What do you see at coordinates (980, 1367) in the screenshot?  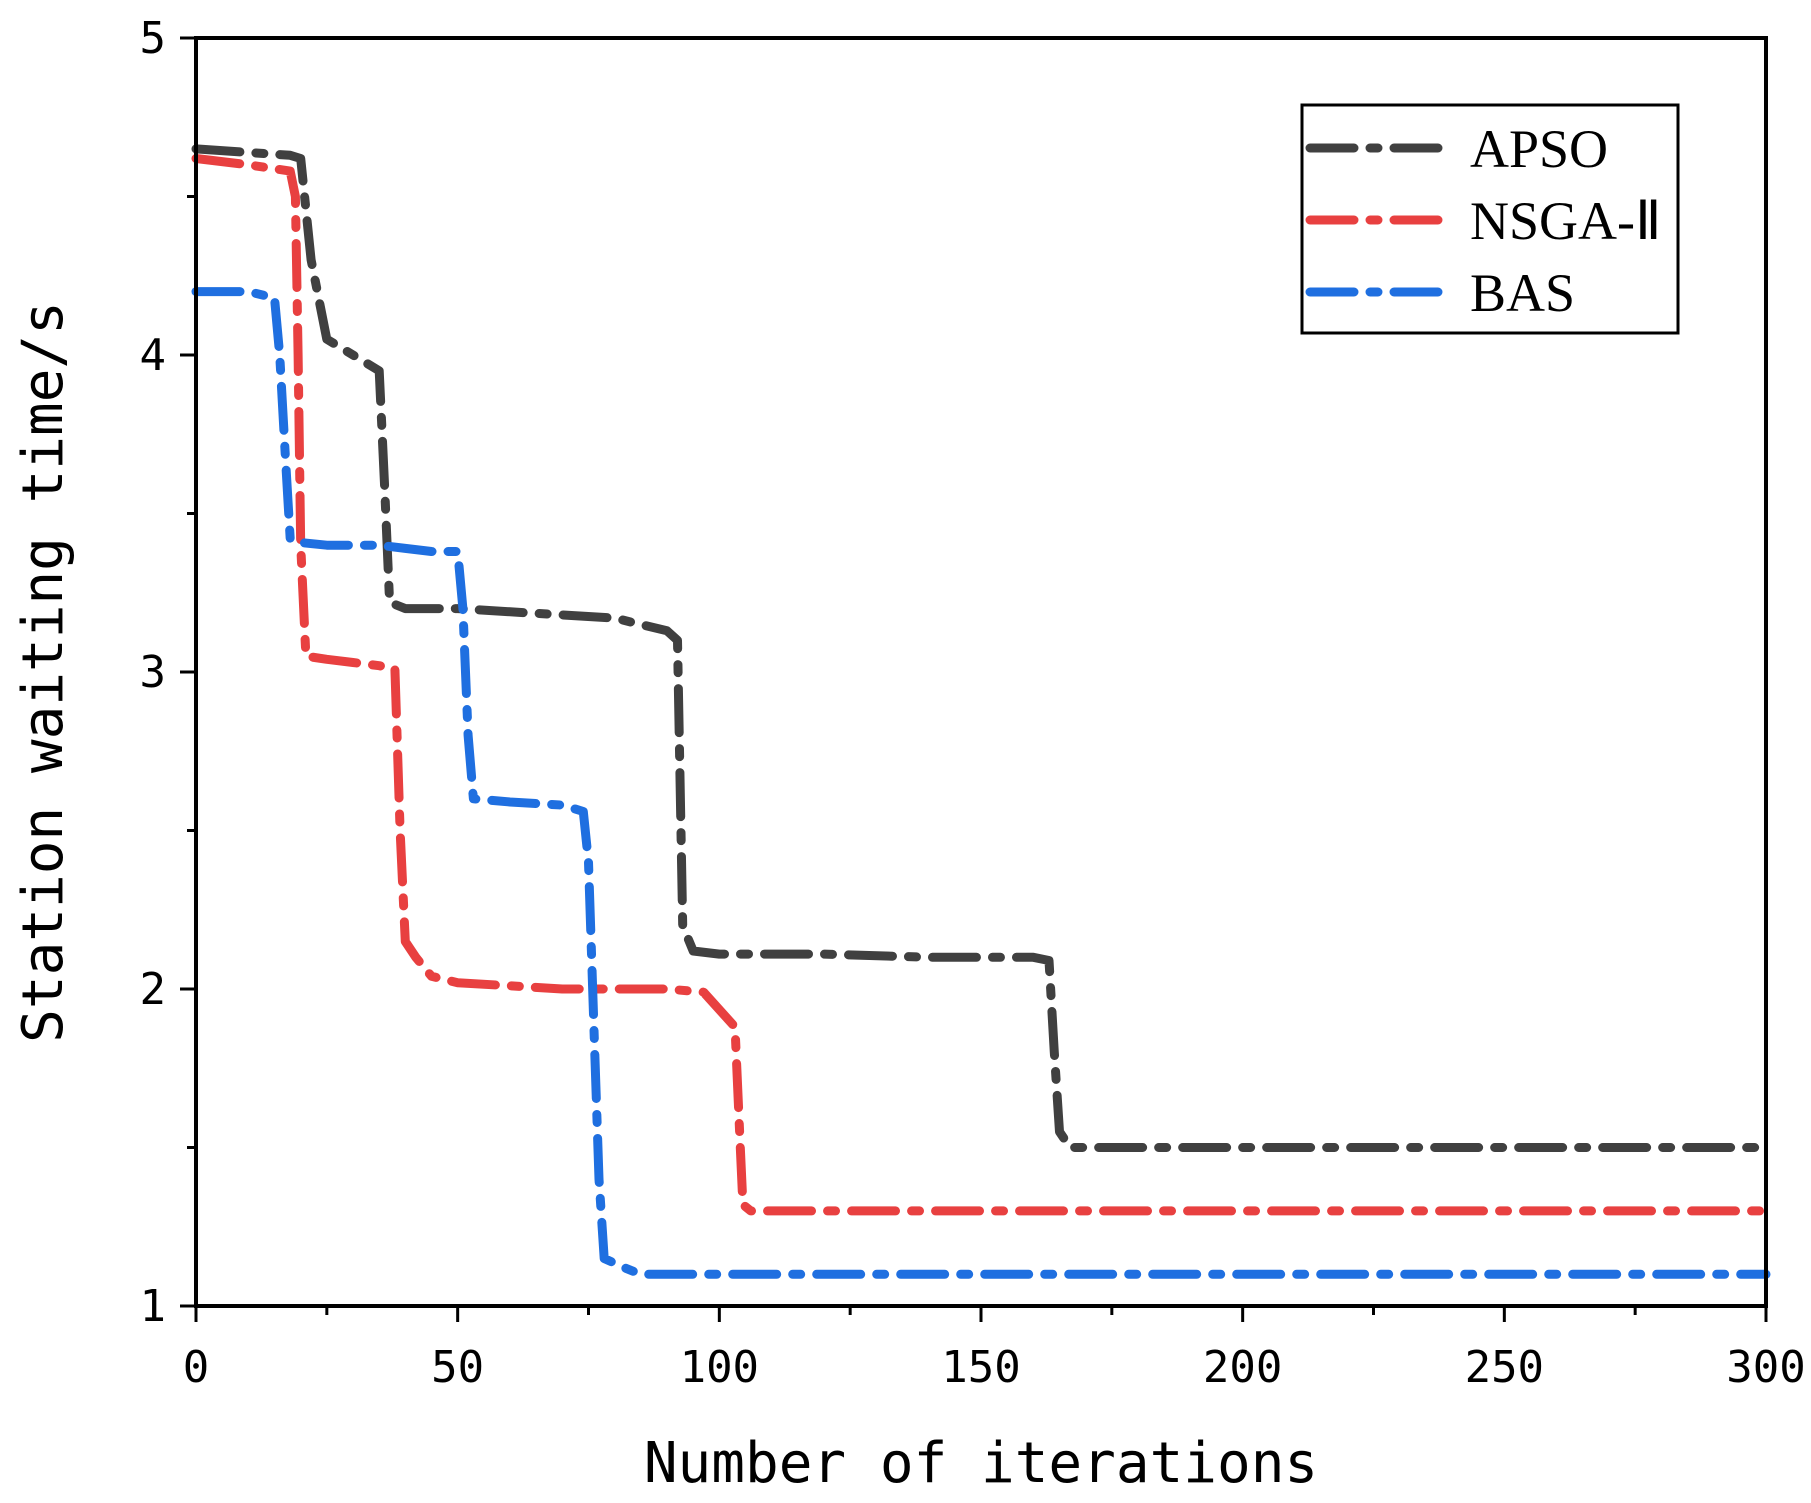 I see `x-tick-label: 150` at bounding box center [980, 1367].